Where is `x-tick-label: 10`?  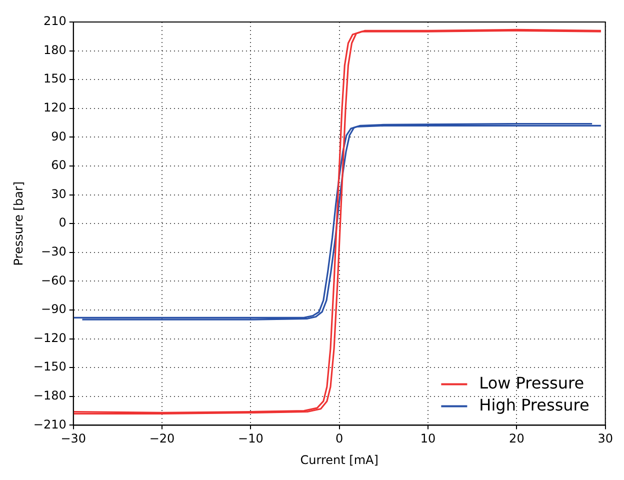
x-tick-label: 10 is located at coordinates (428, 439).